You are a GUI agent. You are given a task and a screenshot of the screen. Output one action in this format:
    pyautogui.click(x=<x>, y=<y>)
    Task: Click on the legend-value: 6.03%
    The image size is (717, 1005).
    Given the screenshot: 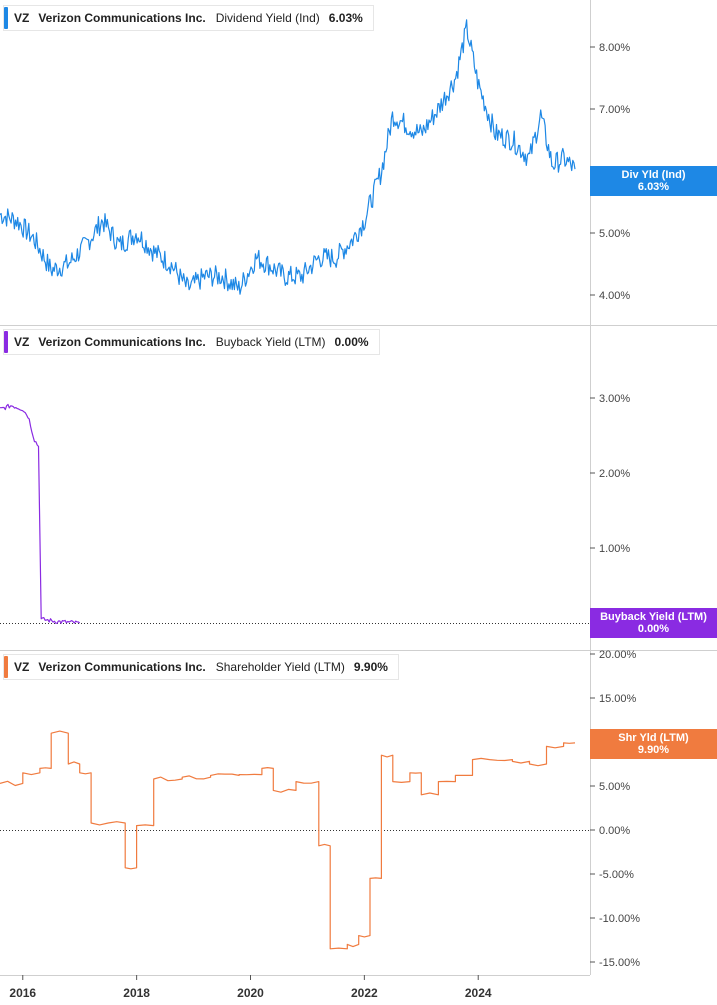 What is the action you would take?
    pyautogui.click(x=345, y=18)
    